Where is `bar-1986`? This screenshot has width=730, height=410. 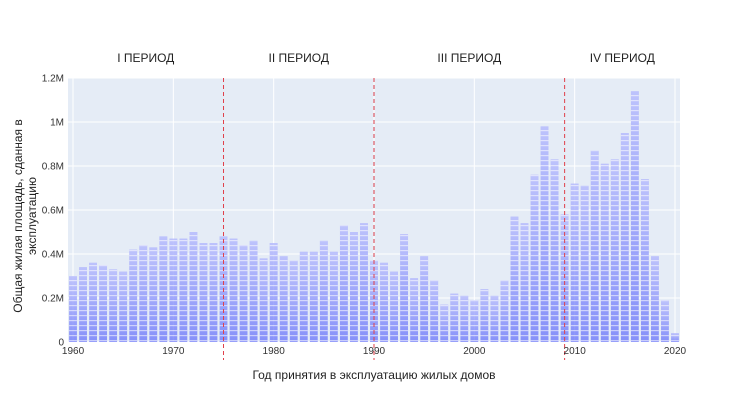
bar-1986 is located at coordinates (333, 296).